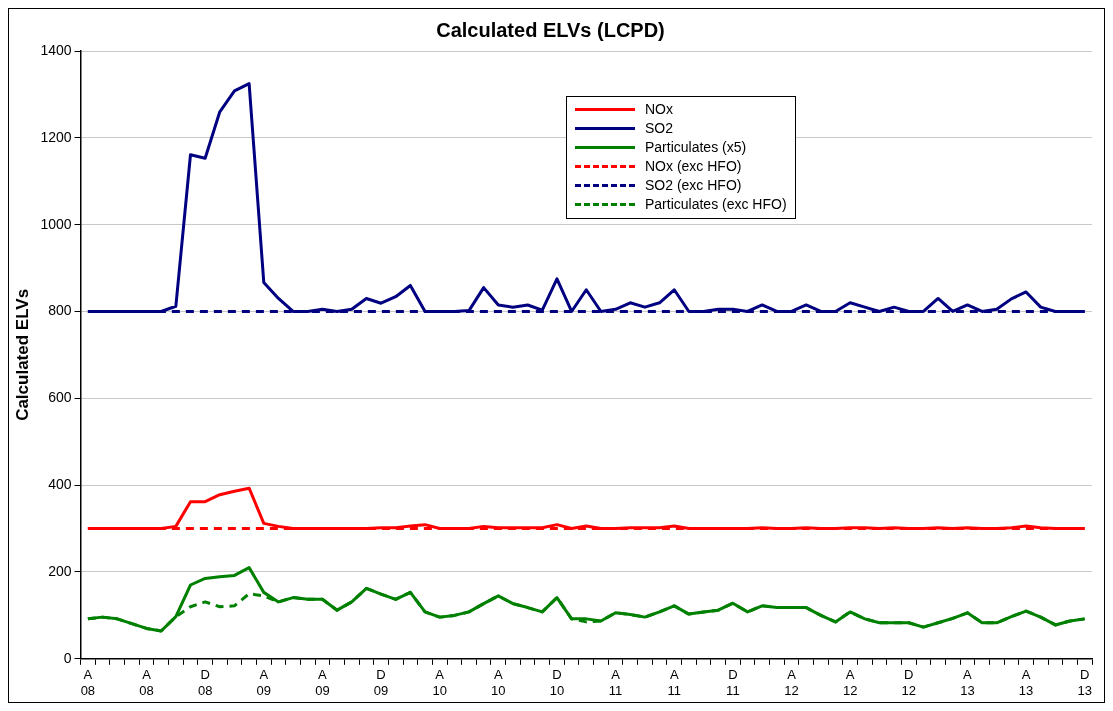  Describe the element at coordinates (60, 397) in the screenshot. I see `y-tick-label: 600` at that location.